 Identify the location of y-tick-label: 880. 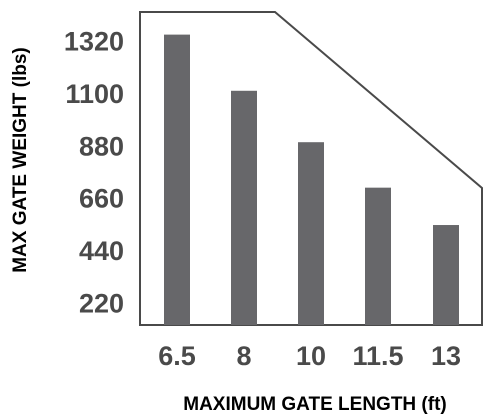
(101, 146).